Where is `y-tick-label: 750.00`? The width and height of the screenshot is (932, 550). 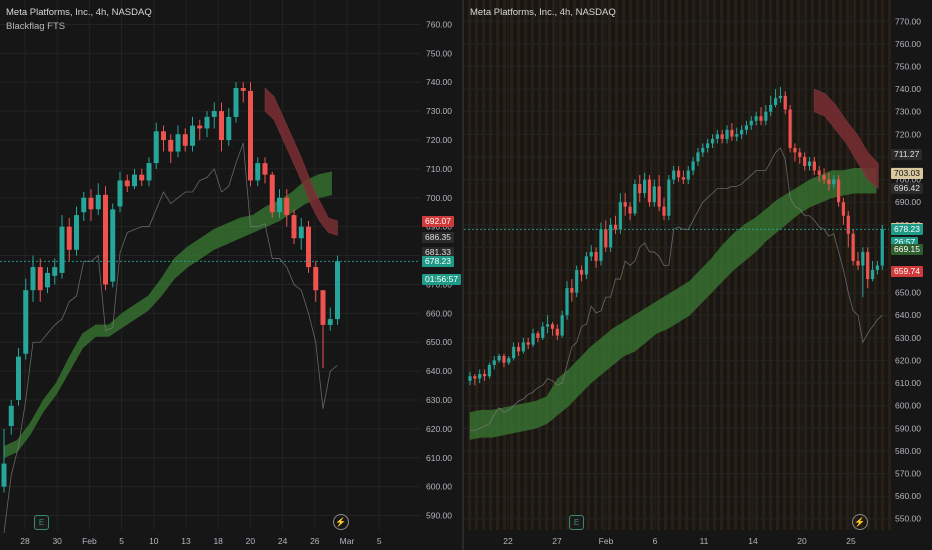
y-tick-label: 750.00 is located at coordinates (439, 53).